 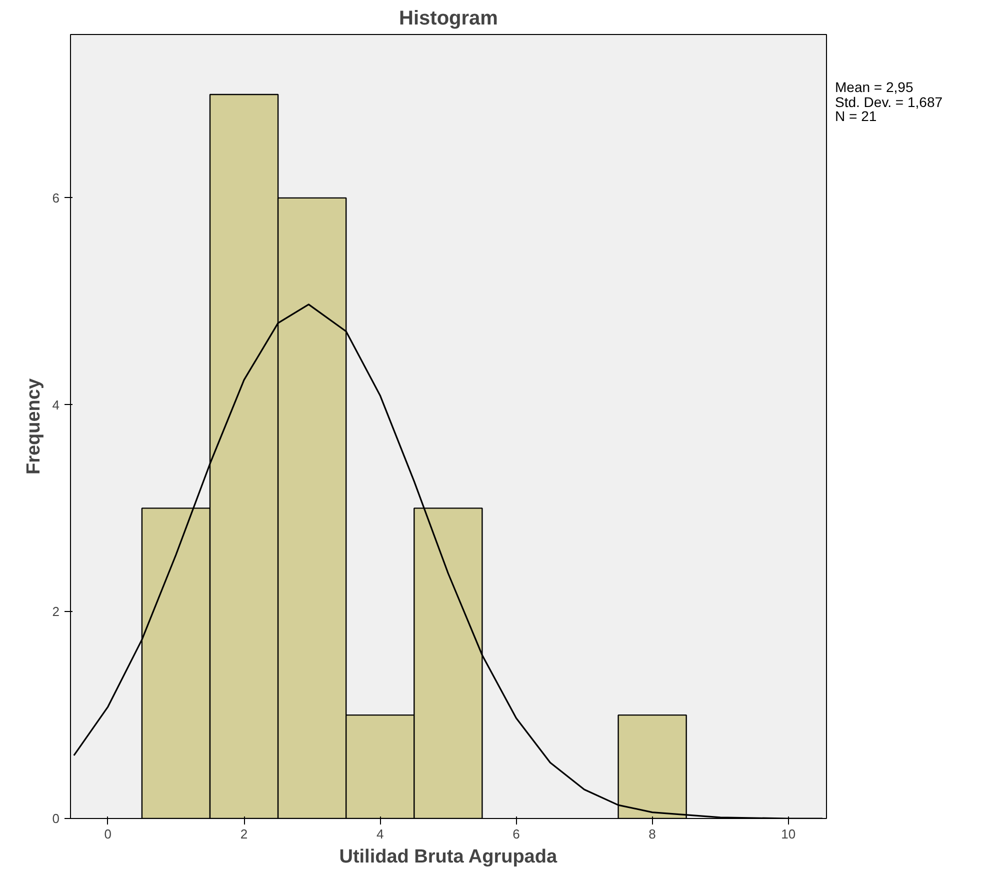 What do you see at coordinates (448, 19) in the screenshot?
I see `chart-title: Histogram` at bounding box center [448, 19].